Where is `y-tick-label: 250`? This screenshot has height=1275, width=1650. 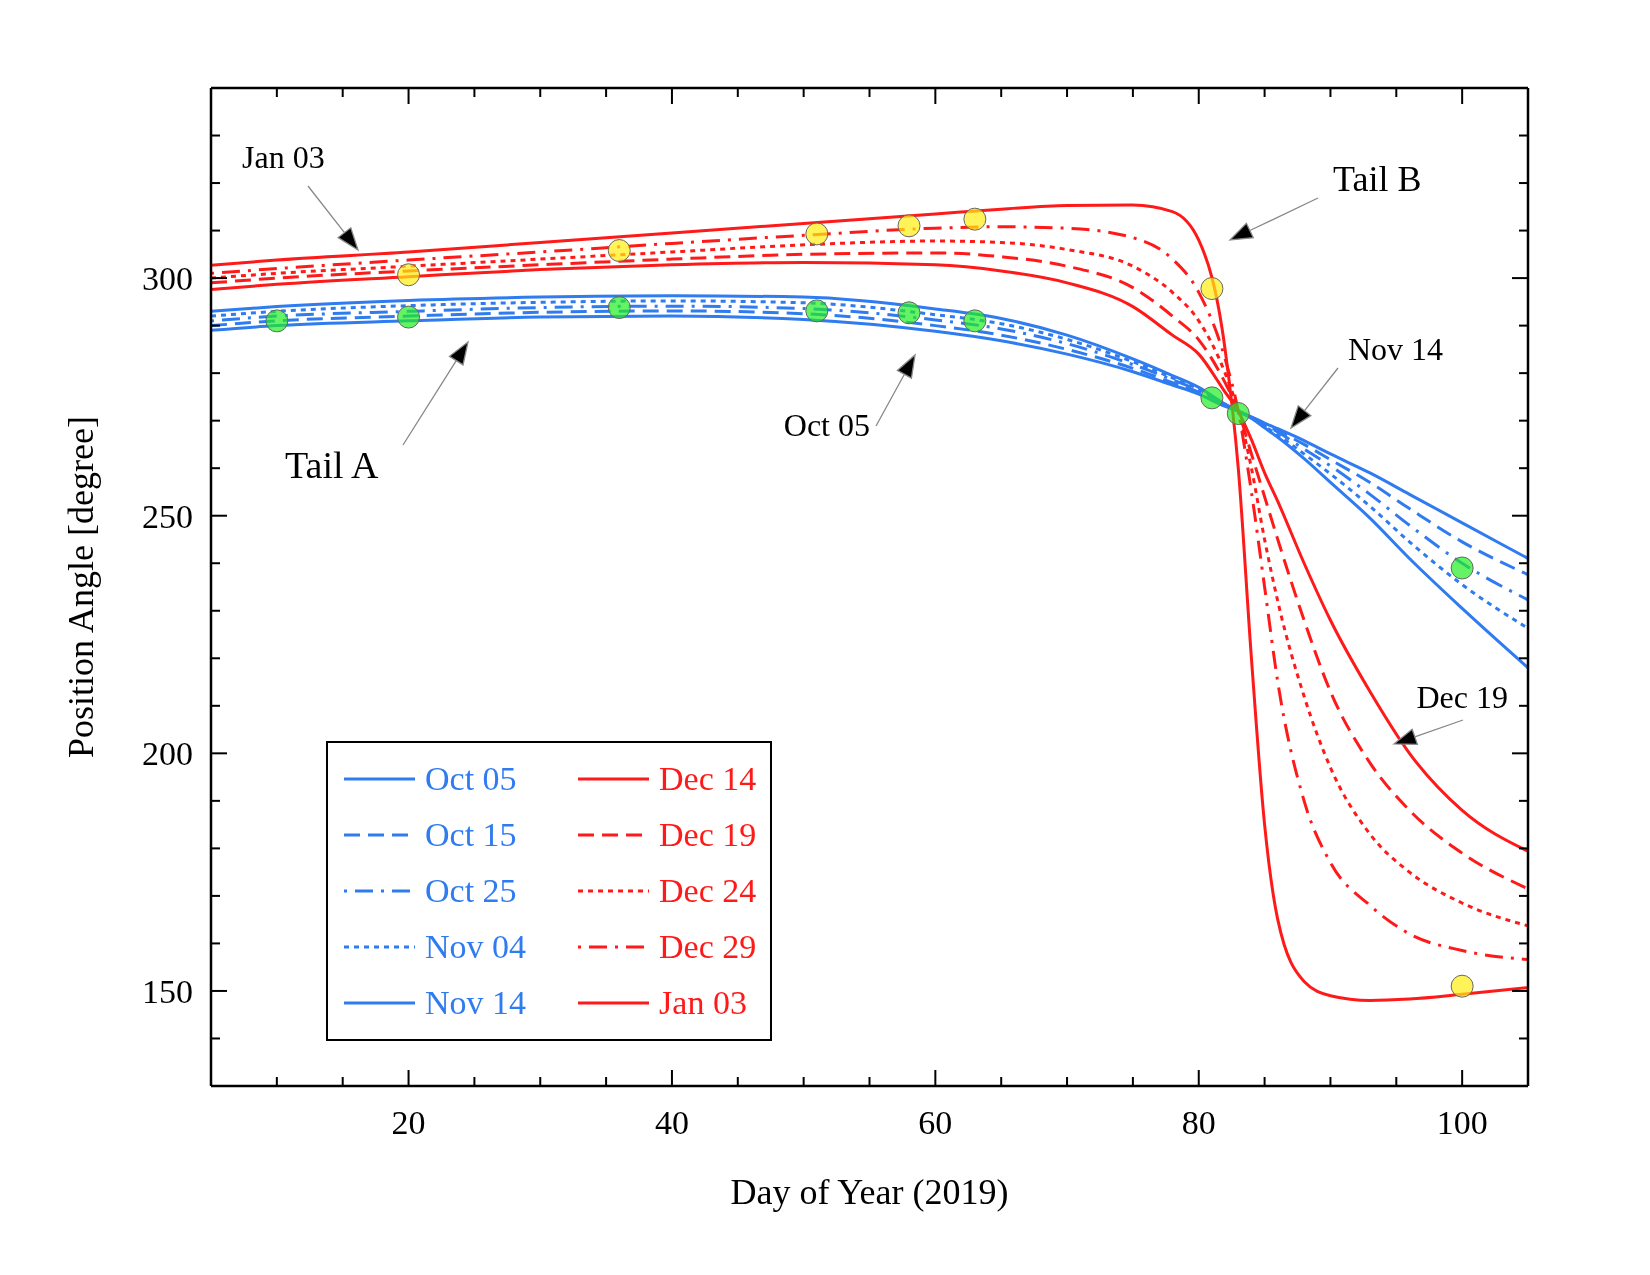 y-tick-label: 250 is located at coordinates (167, 516).